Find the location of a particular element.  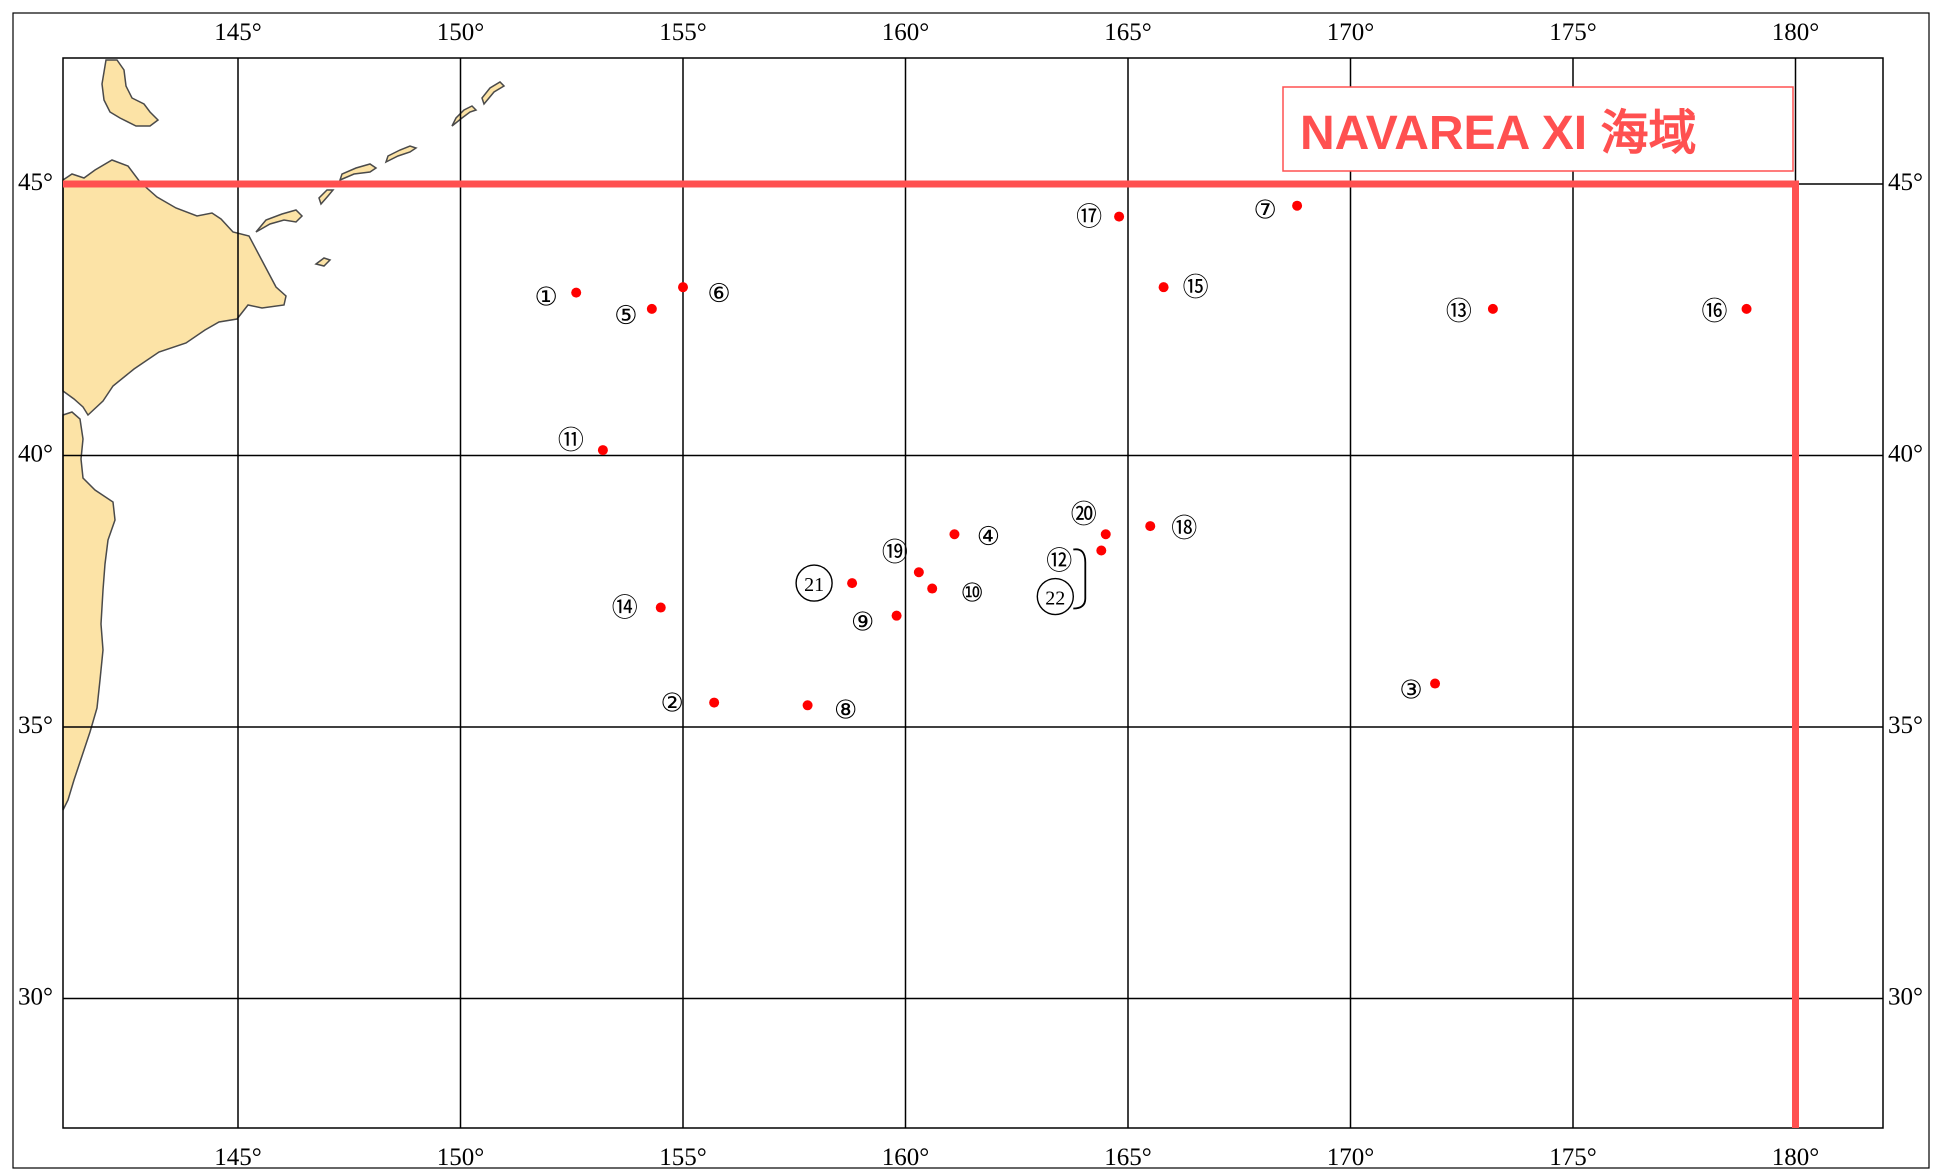

marker-⑫: ⑫ is located at coordinates (1076, 561).